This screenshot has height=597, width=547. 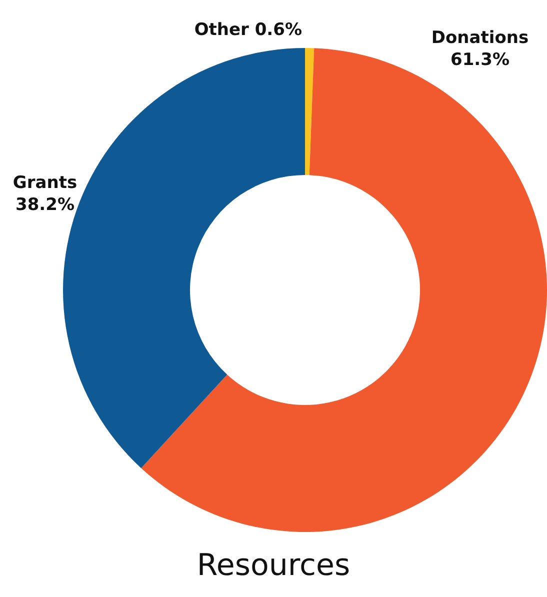 What do you see at coordinates (480, 60) in the screenshot?
I see `data-label: 61.3%` at bounding box center [480, 60].